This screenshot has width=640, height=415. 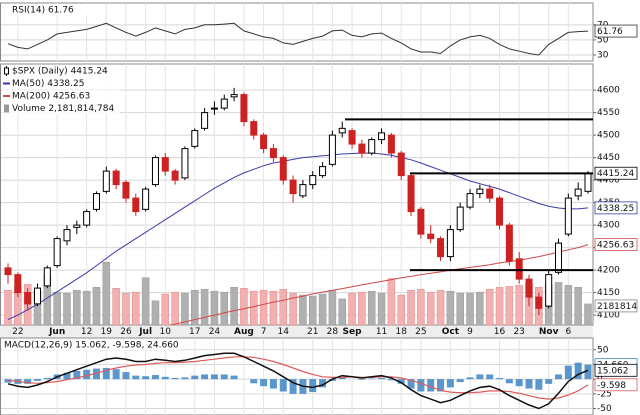 What do you see at coordinates (608, 226) in the screenshot?
I see `y-tick-label: 4300` at bounding box center [608, 226].